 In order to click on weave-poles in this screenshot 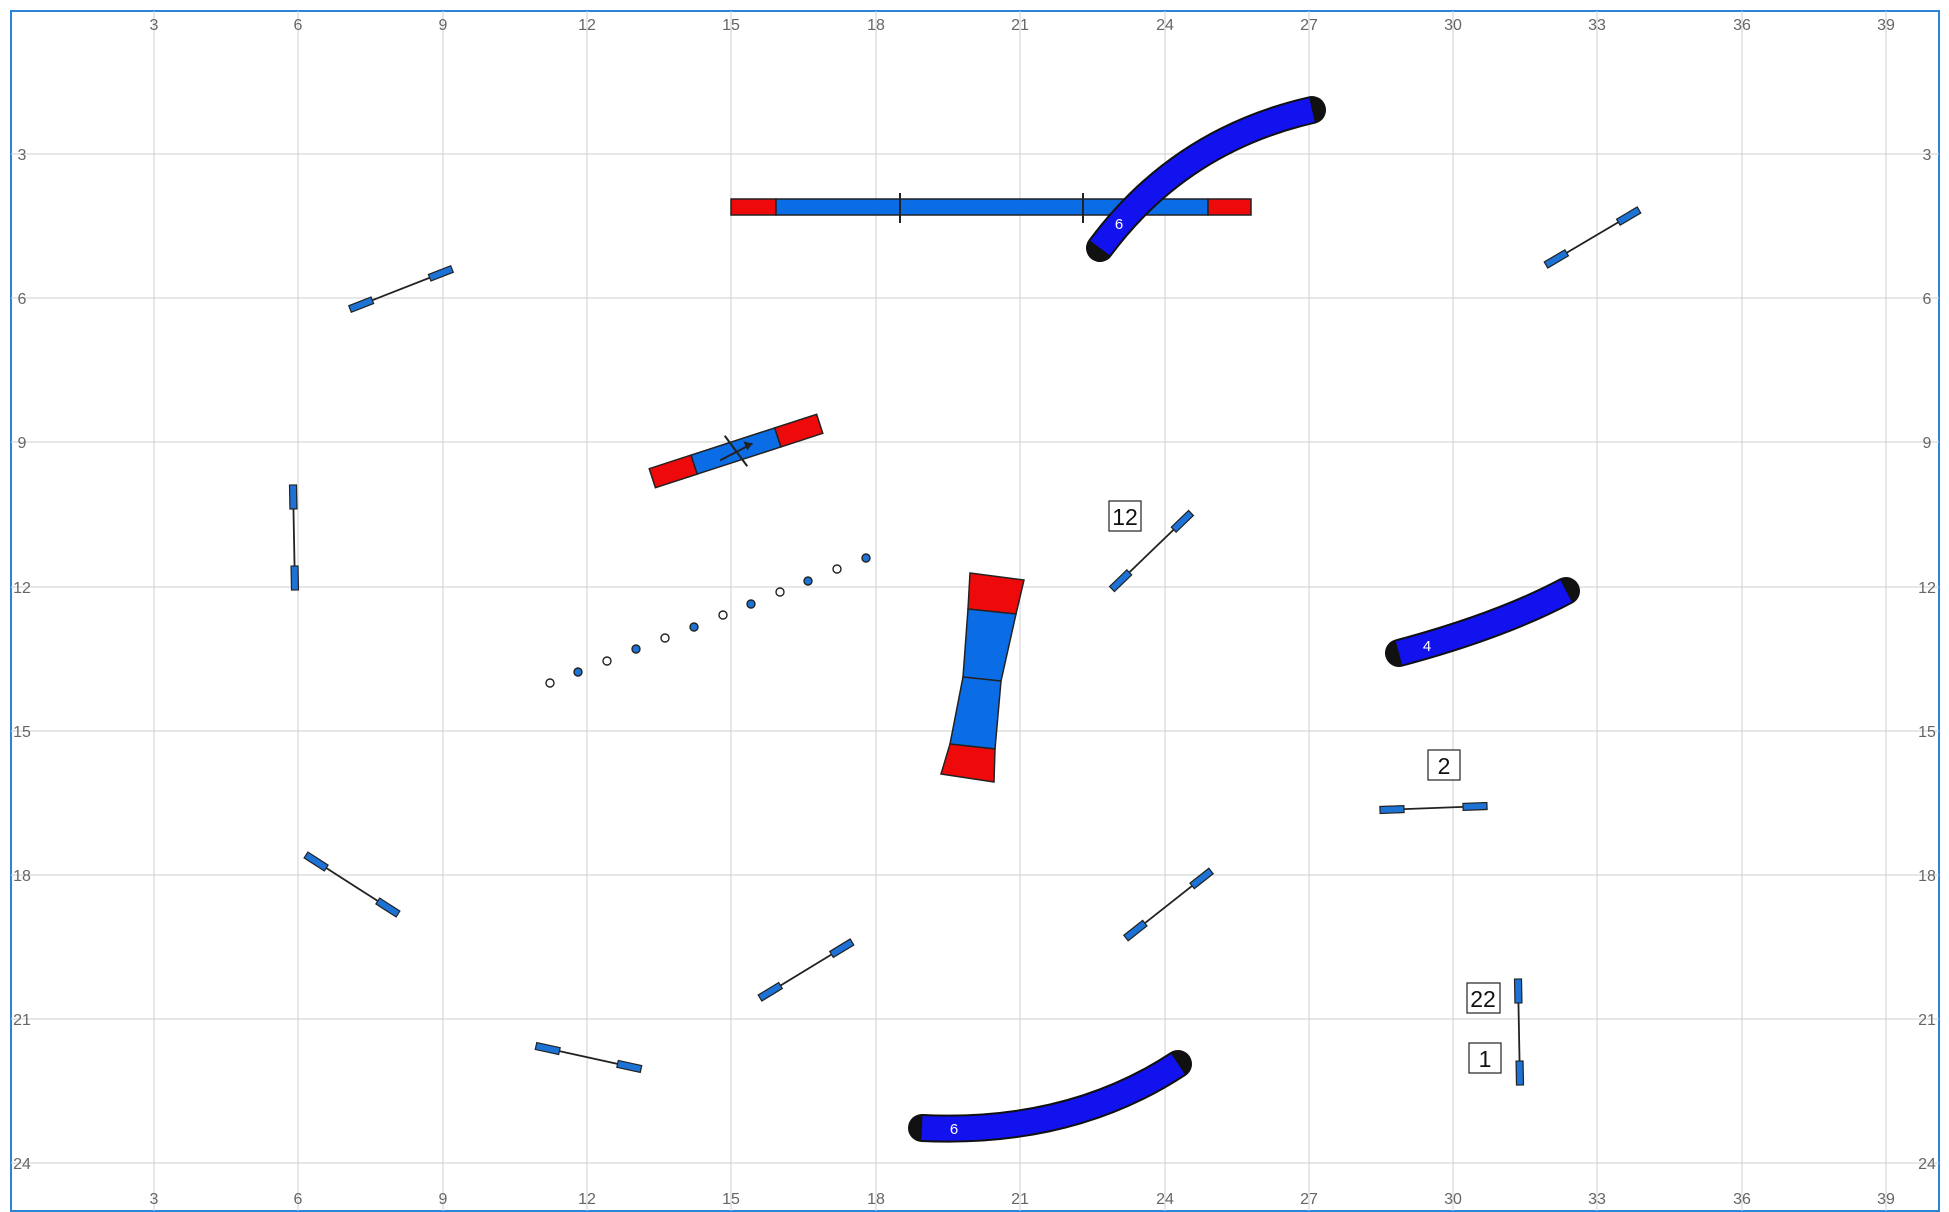, I will do `click(708, 620)`.